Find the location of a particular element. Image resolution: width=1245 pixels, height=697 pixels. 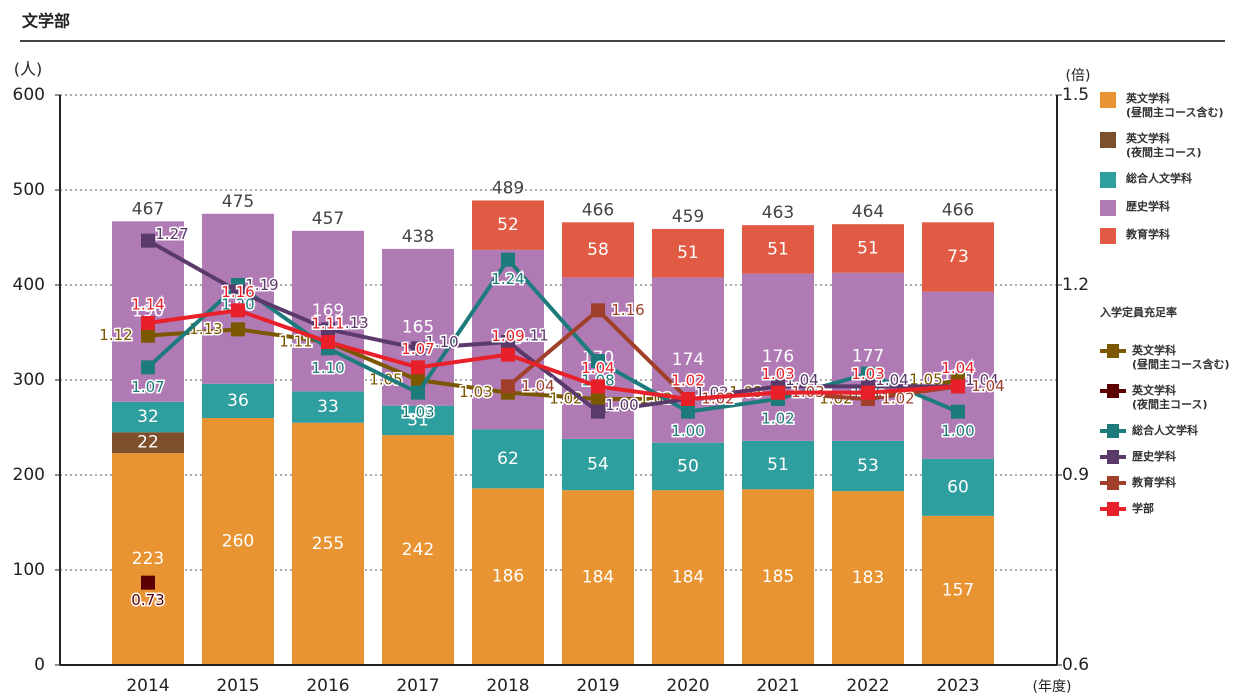

x-axis-label: (年度) is located at coordinates (1052, 687).